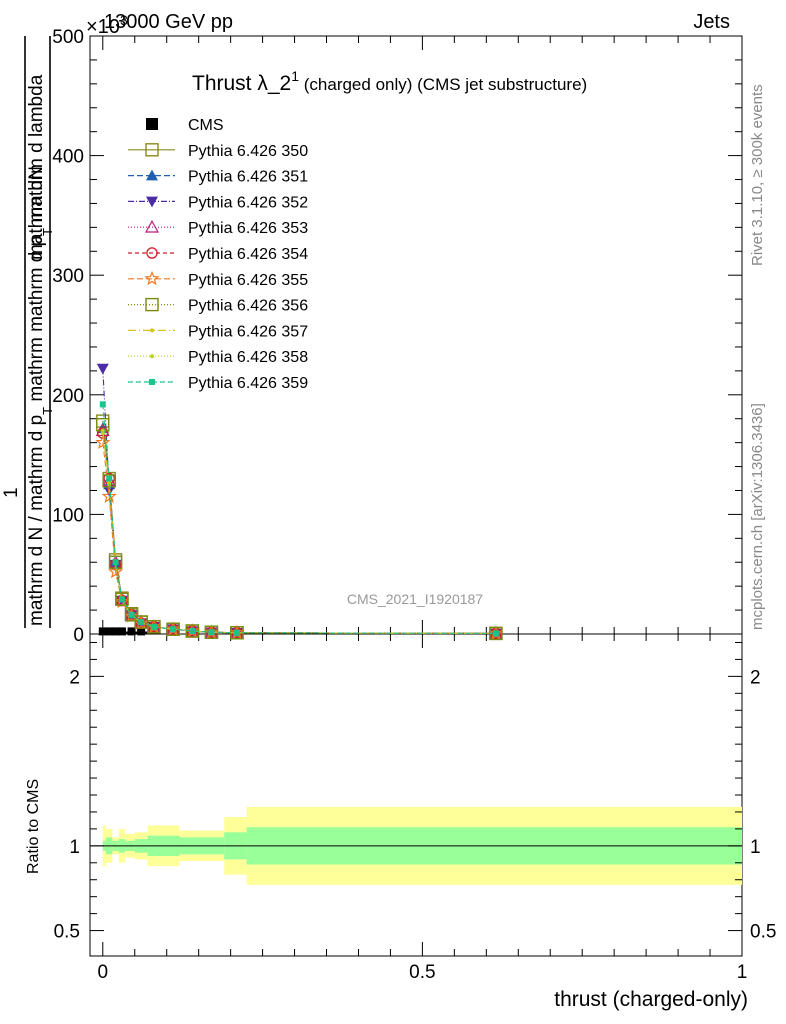 The width and height of the screenshot is (786, 1024). What do you see at coordinates (248, 228) in the screenshot?
I see `legend-label: Pythia 6.426 353` at bounding box center [248, 228].